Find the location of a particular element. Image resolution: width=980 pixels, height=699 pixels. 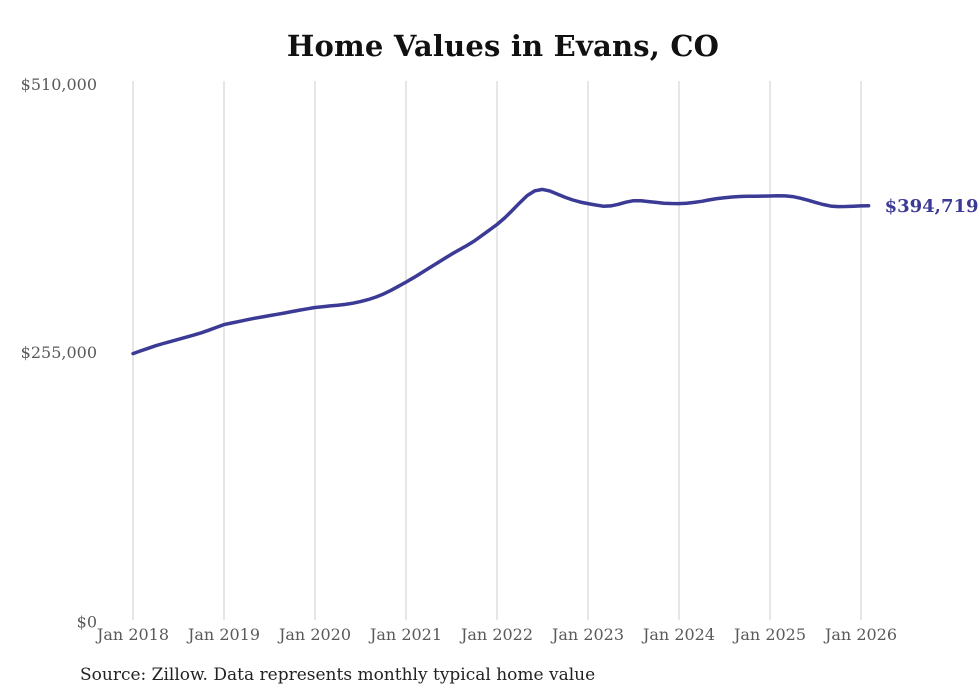

x-axis-tick-label: Jan 2022 is located at coordinates (496, 634).